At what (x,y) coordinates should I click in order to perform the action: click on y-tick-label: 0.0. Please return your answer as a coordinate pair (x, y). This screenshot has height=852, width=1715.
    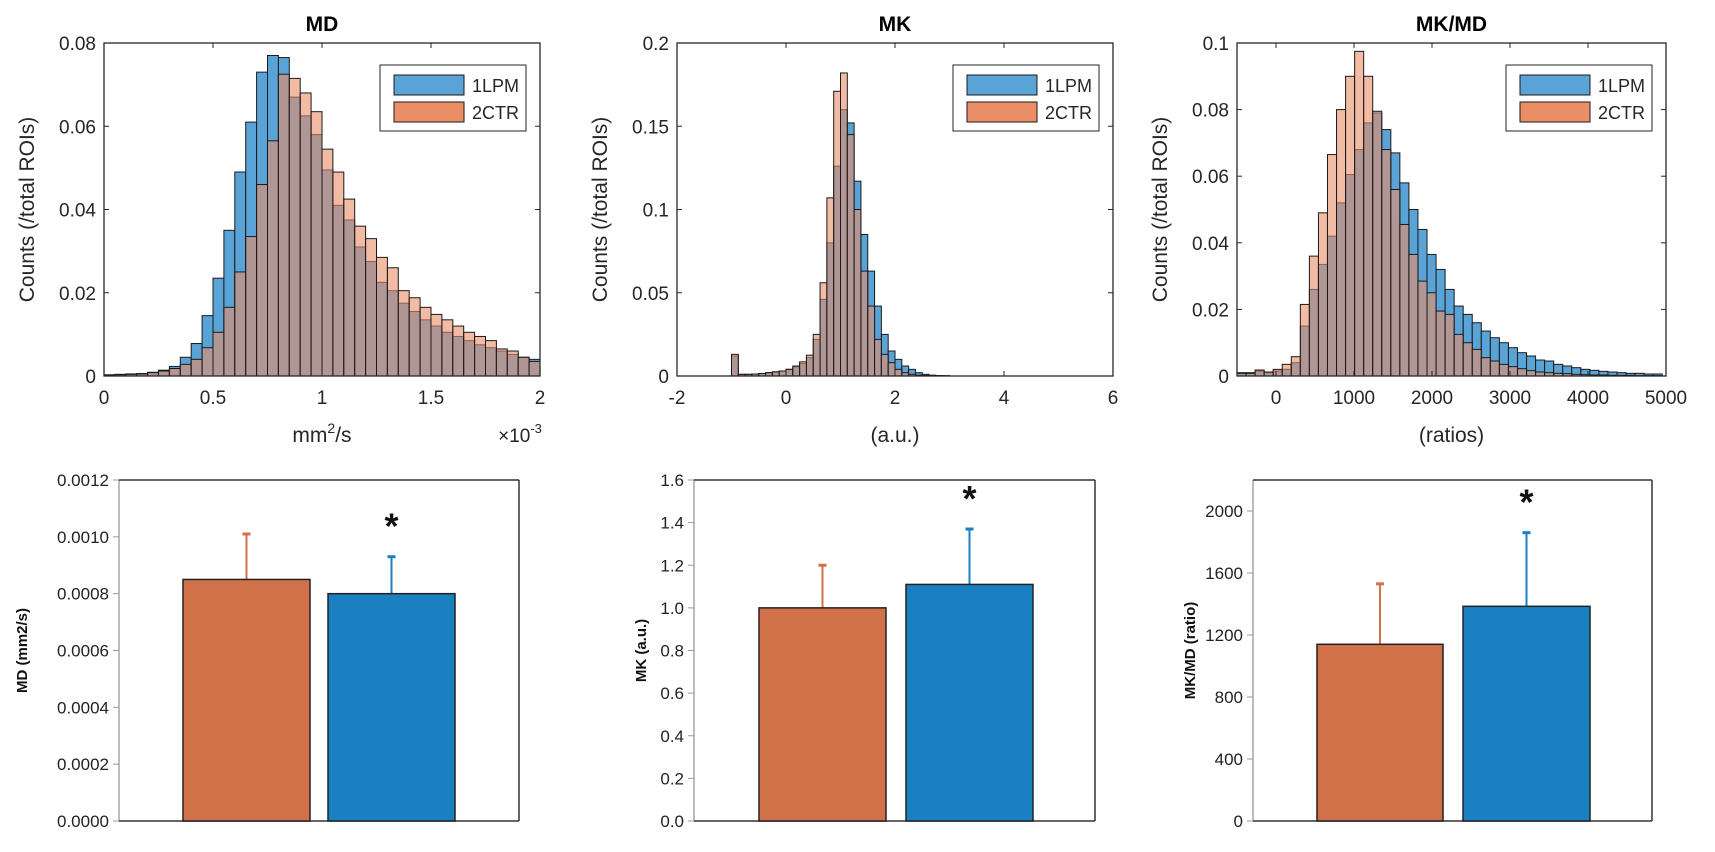
    Looking at the image, I should click on (672, 821).